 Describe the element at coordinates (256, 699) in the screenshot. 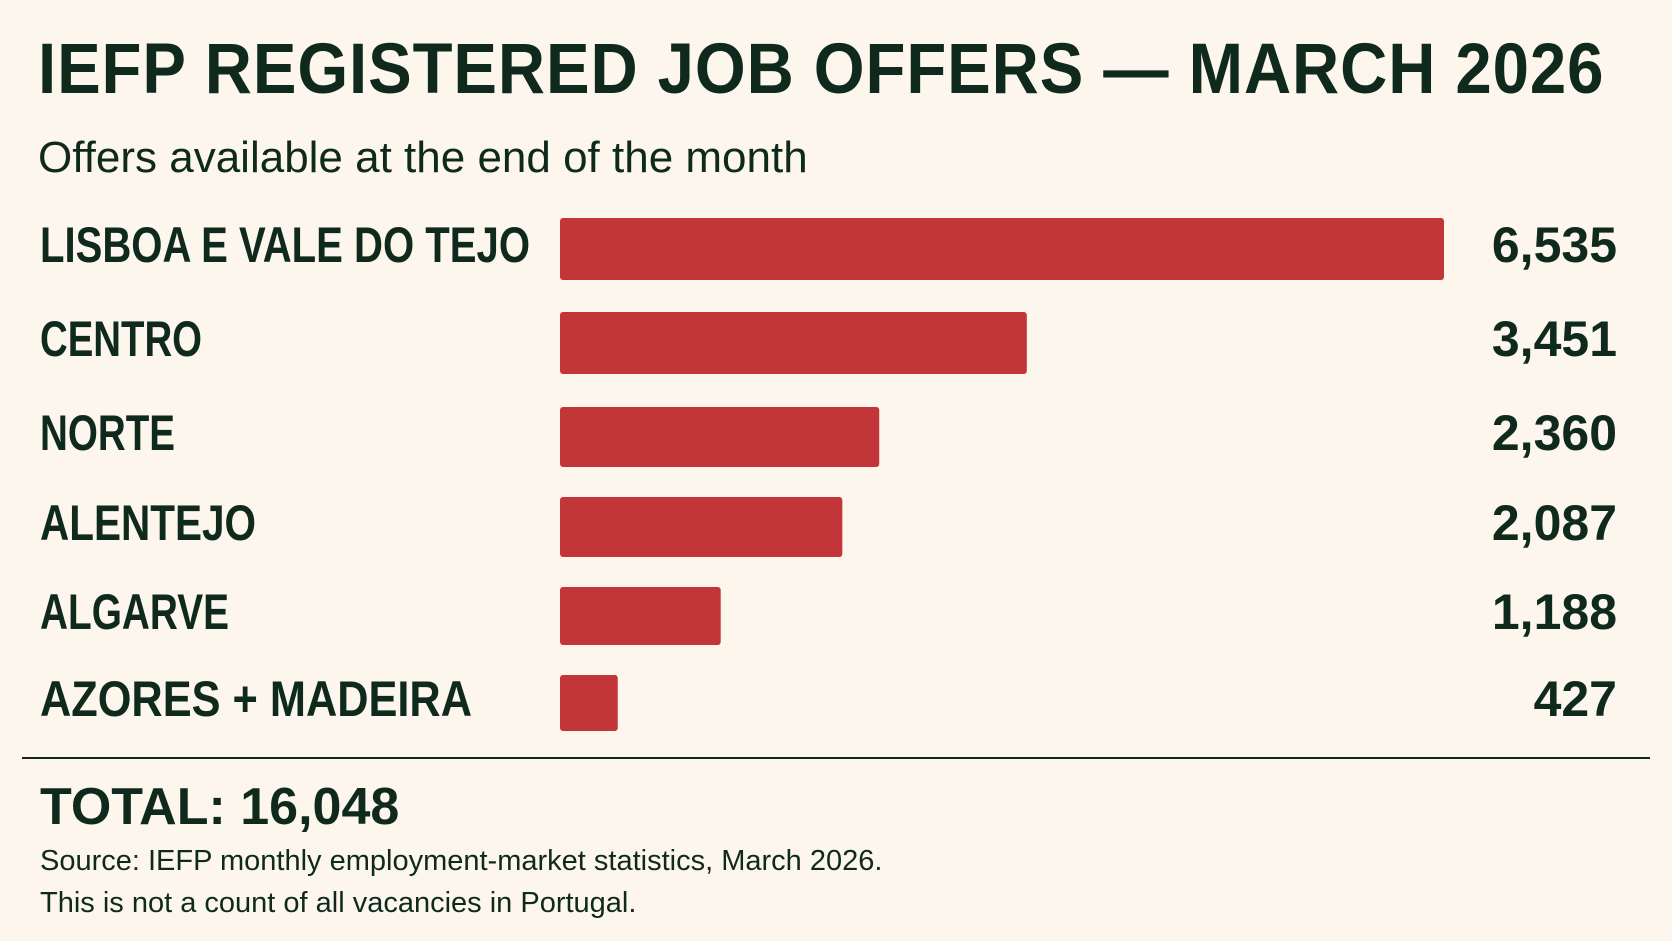

I see `category-label: AZORES + MADEIRA` at that location.